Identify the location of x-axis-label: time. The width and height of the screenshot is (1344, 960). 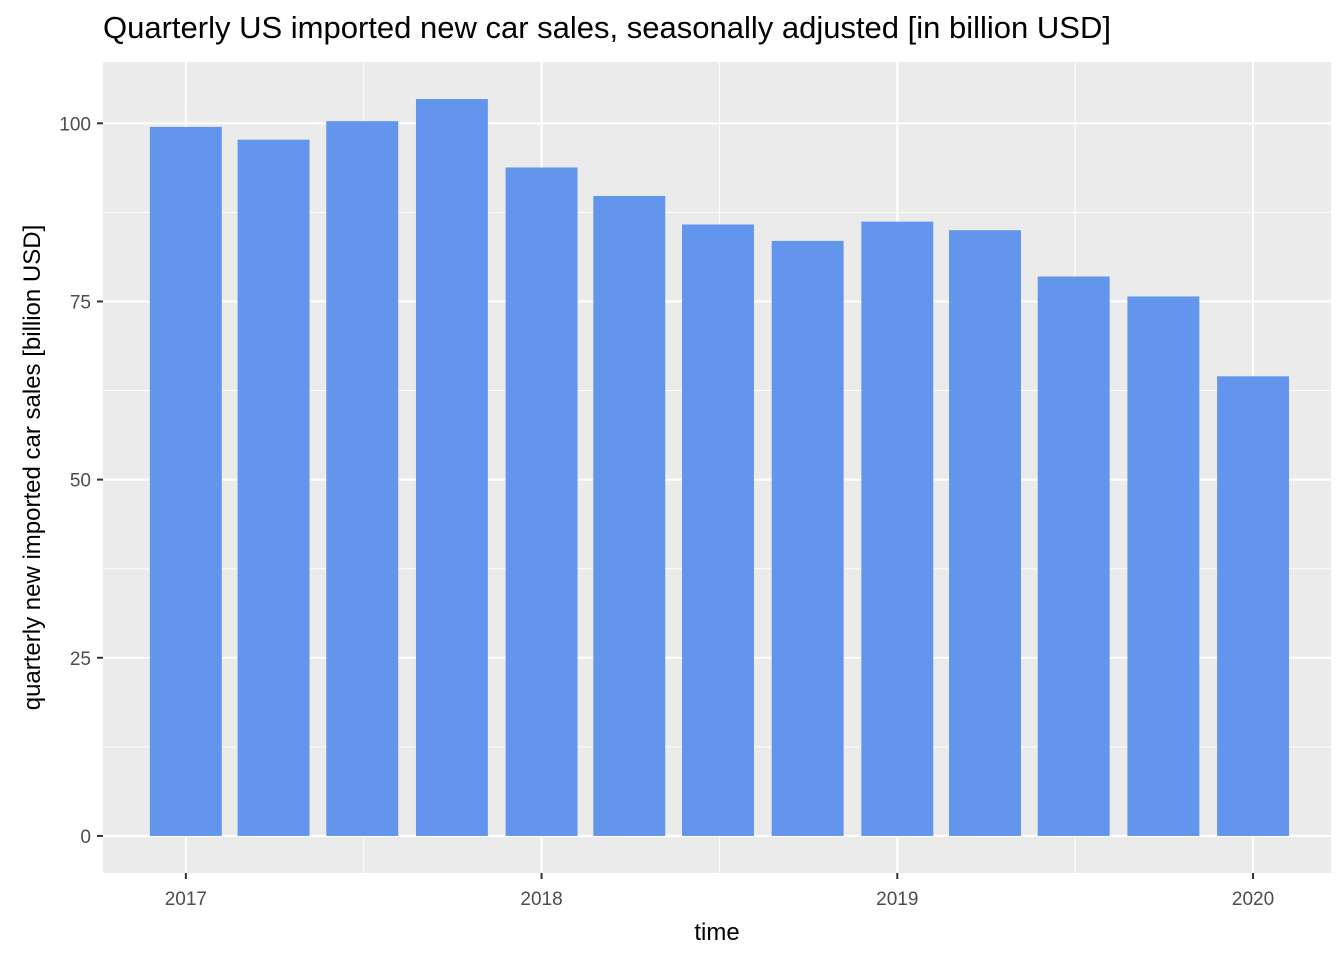
(716, 932).